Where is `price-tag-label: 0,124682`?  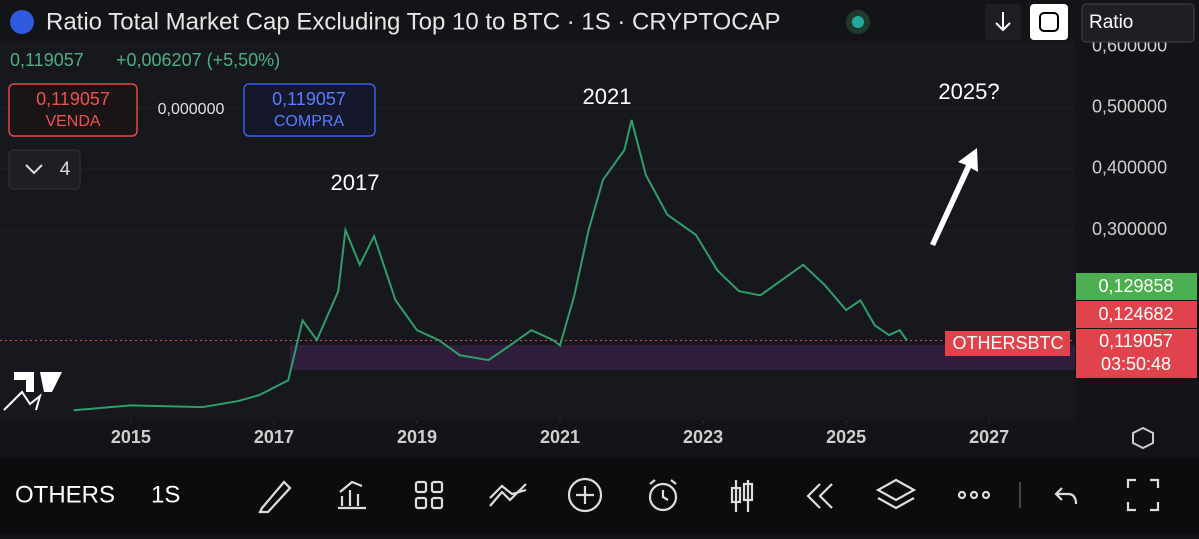 price-tag-label: 0,124682 is located at coordinates (1135, 314).